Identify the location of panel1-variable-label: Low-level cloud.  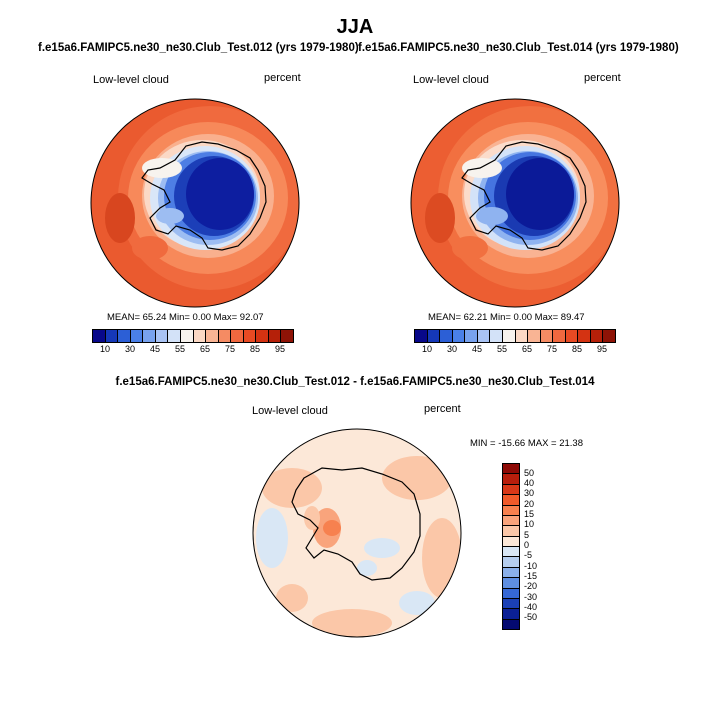
(131, 80).